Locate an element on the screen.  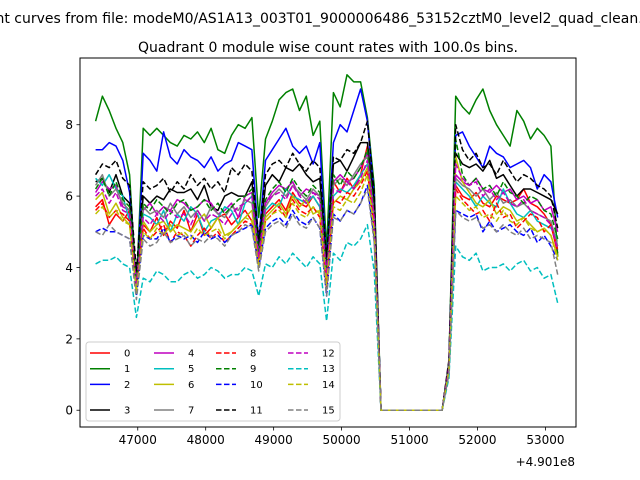
x-offset-label: +4.901e8 is located at coordinates (545, 462).